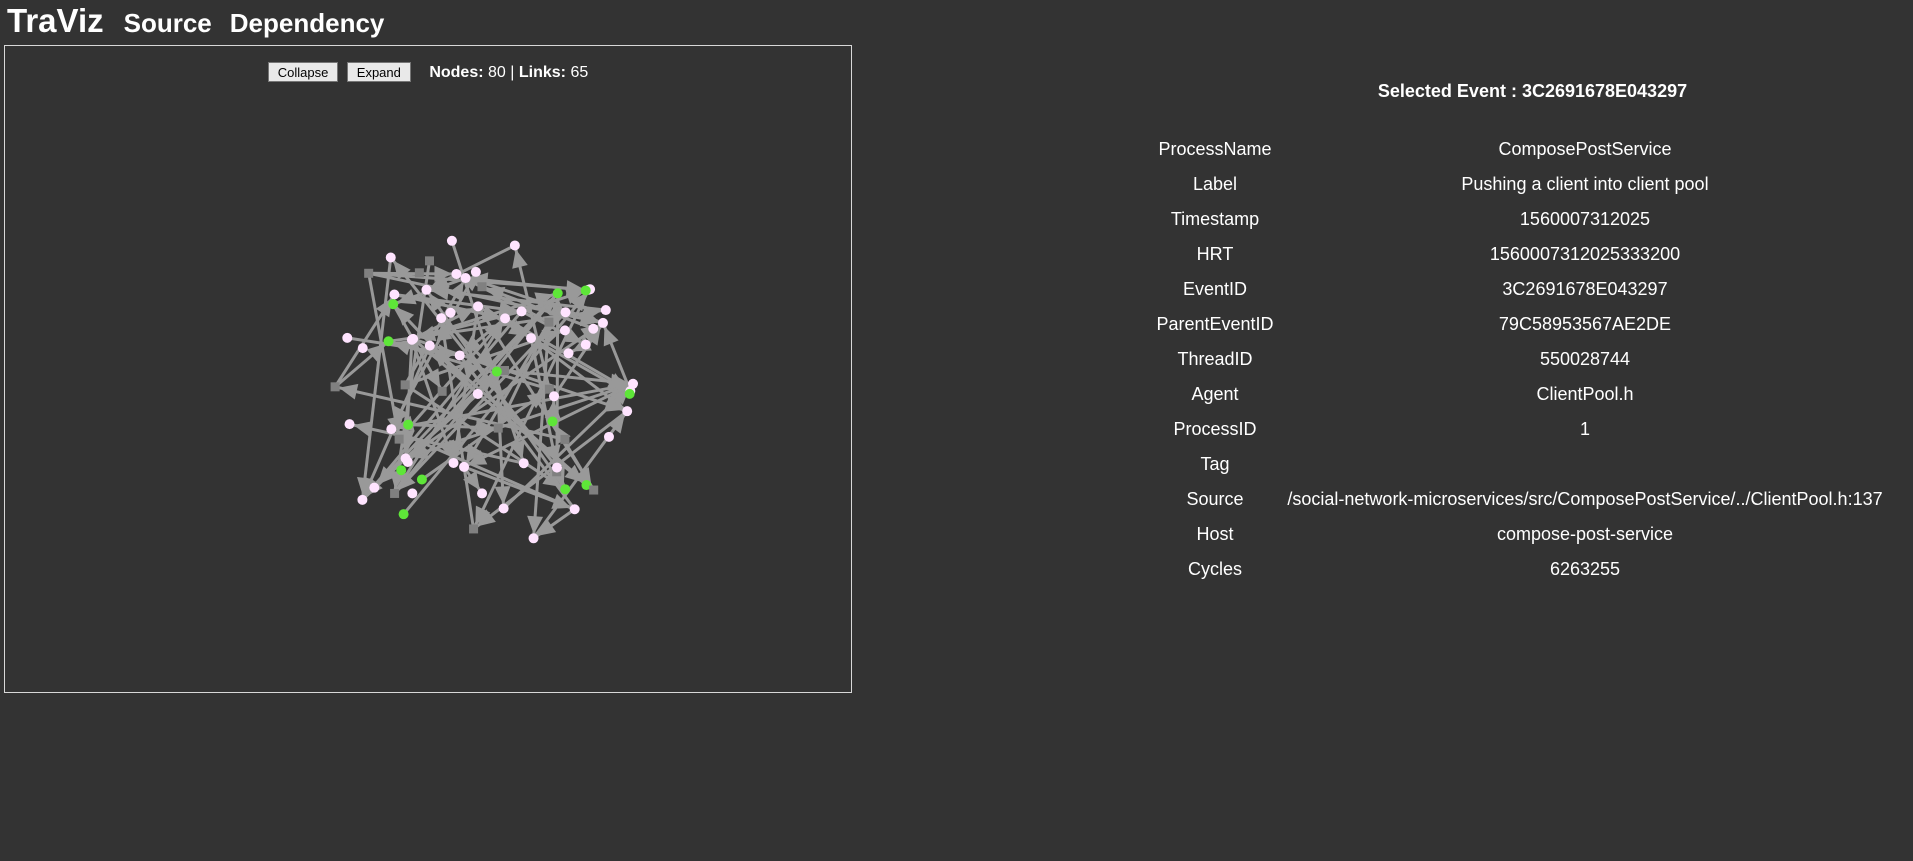 The image size is (1913, 861). Describe the element at coordinates (1215, 149) in the screenshot. I see `property-key: ProcessName` at that location.